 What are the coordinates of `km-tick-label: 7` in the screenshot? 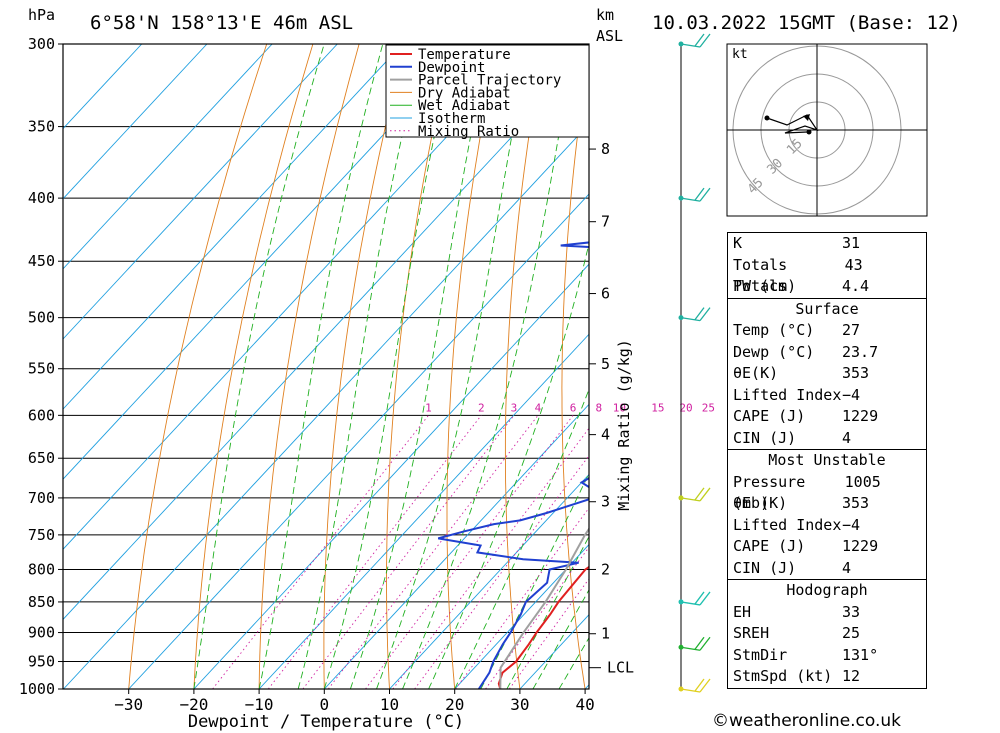 It's located at (605, 222).